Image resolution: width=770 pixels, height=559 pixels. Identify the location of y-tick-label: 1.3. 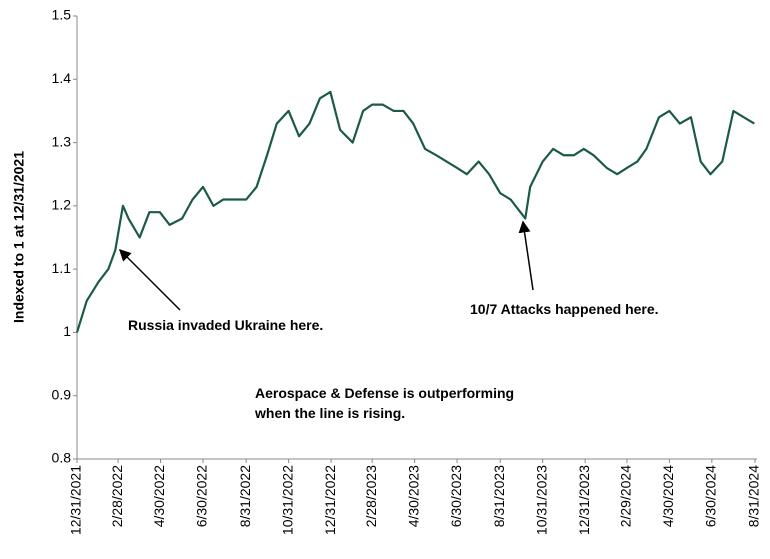
(62, 141).